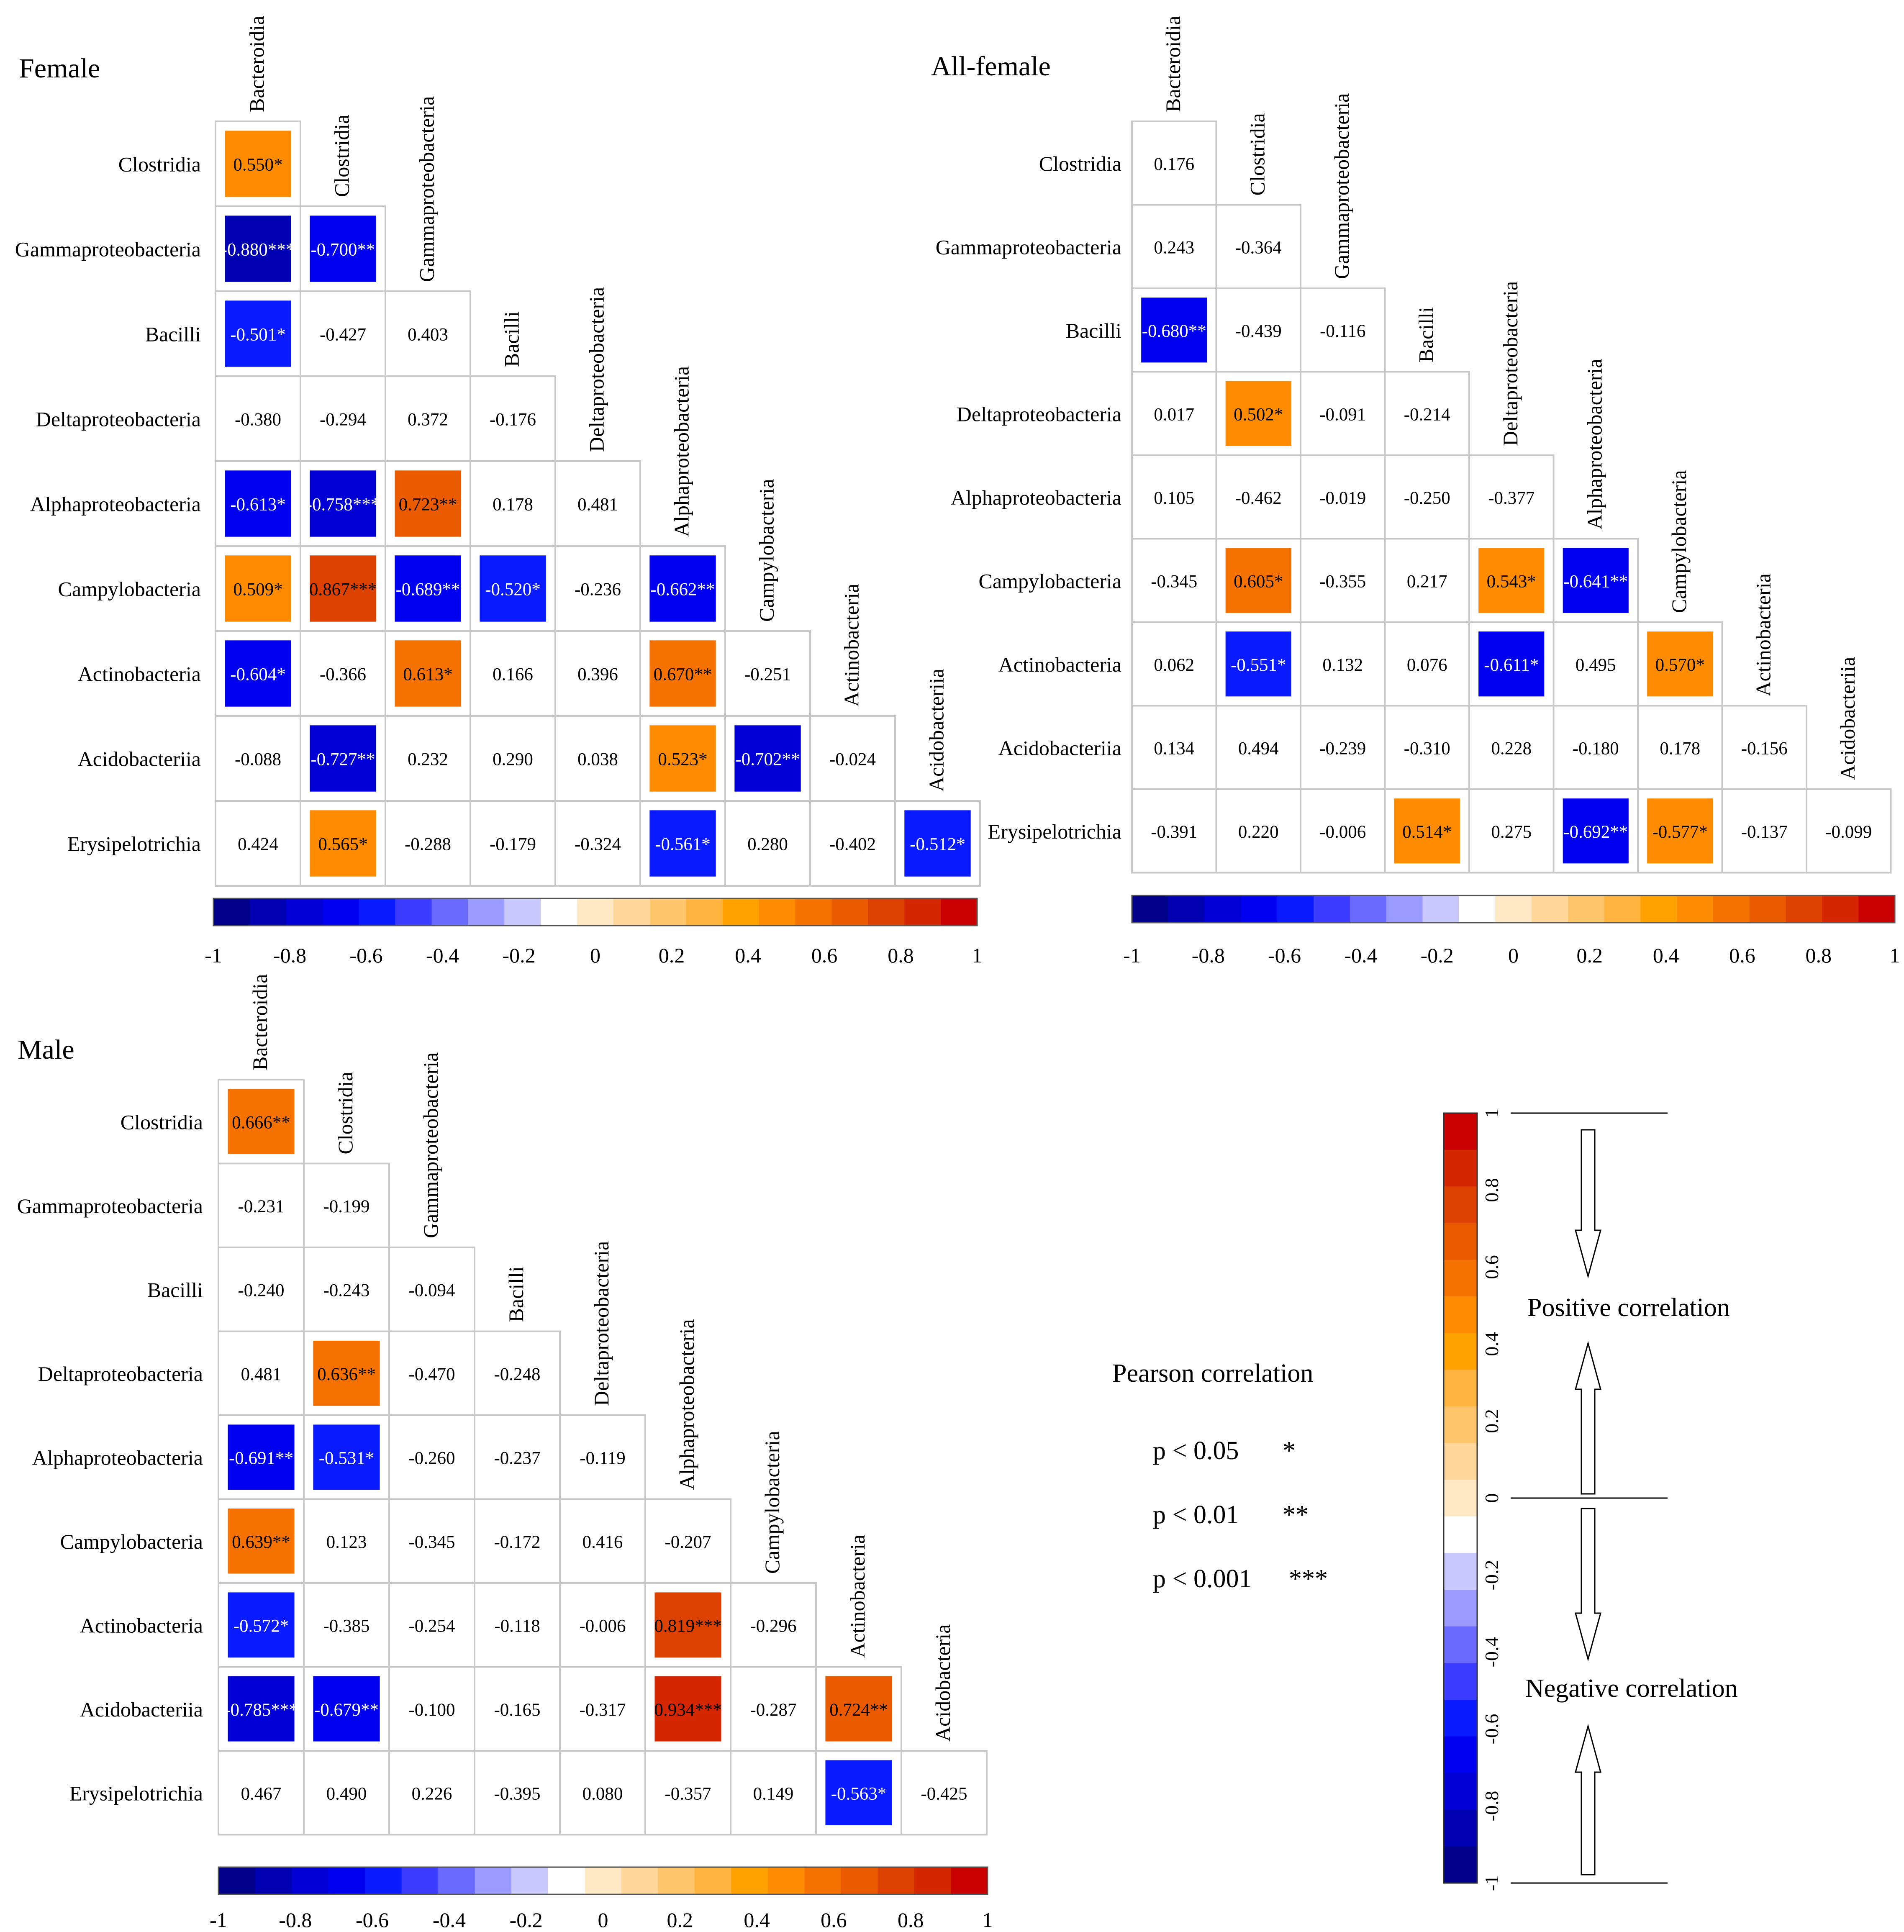 This screenshot has width=1904, height=1932. I want to click on vertical-colorbar-tick: 1, so click(1491, 1113).